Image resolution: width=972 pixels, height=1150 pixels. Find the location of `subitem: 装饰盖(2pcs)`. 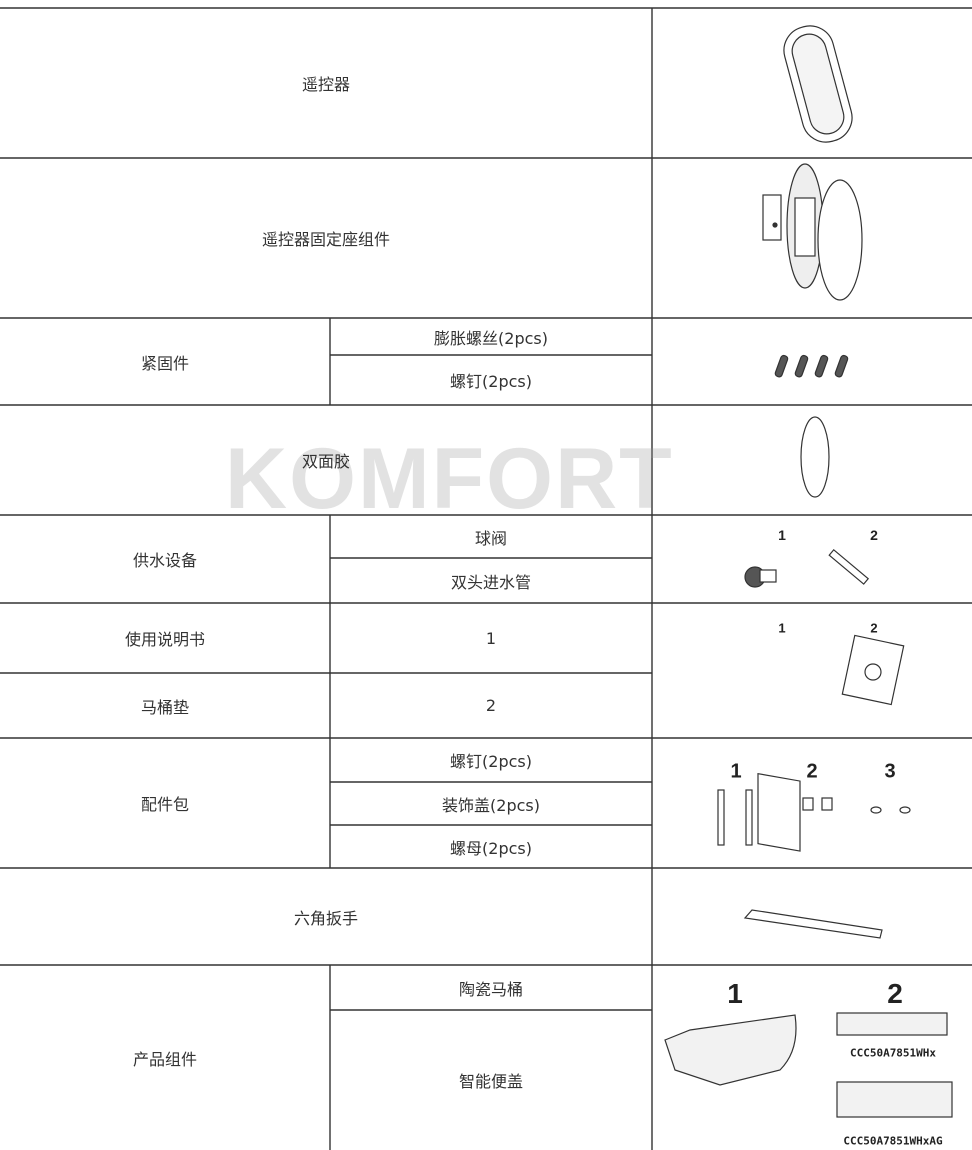

subitem: 装饰盖(2pcs) is located at coordinates (491, 805).